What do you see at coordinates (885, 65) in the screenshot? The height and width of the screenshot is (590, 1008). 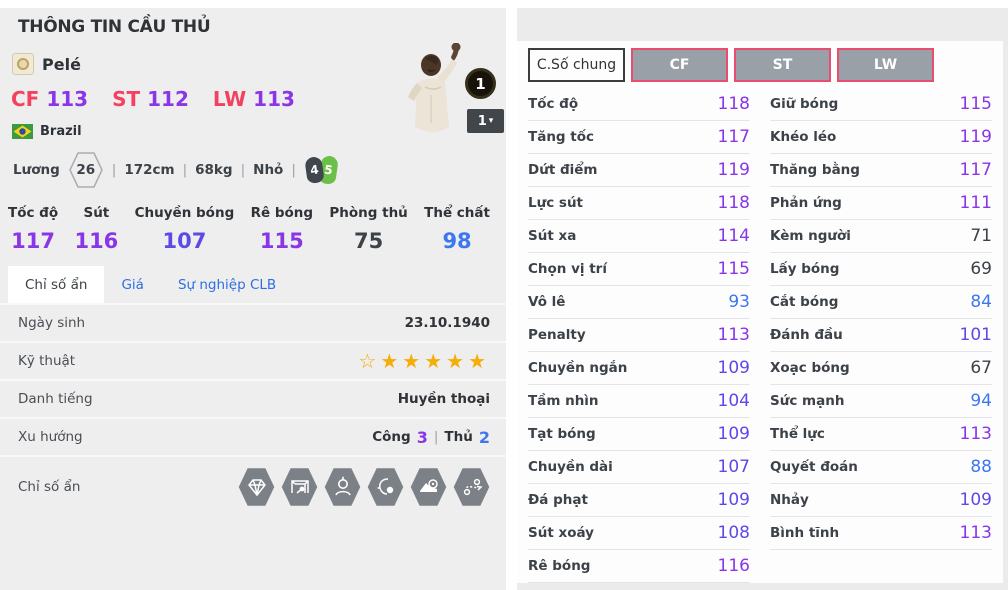 I see `detail-tab: LW` at bounding box center [885, 65].